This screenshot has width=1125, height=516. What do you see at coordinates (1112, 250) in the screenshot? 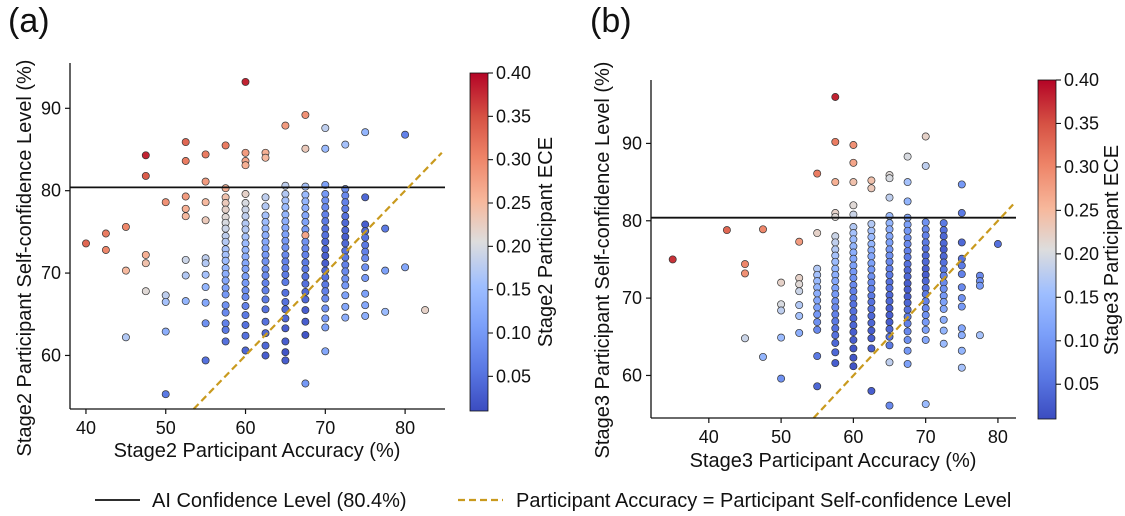
I see `panel-b-colorbar-label: Stage3 Participant ECE` at bounding box center [1112, 250].